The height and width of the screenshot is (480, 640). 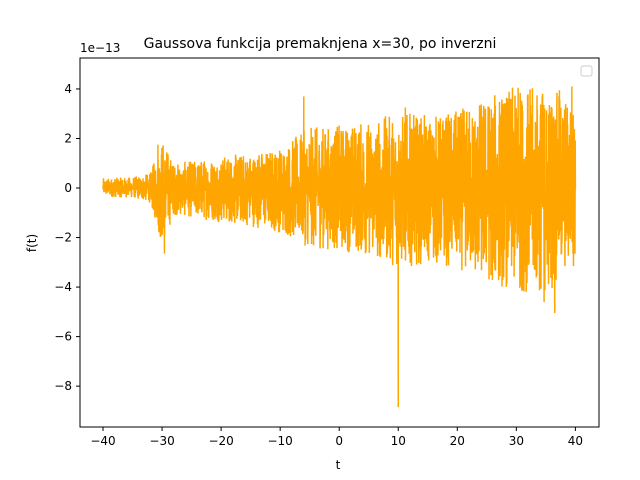 What do you see at coordinates (63, 287) in the screenshot?
I see `y-tick-label: −4` at bounding box center [63, 287].